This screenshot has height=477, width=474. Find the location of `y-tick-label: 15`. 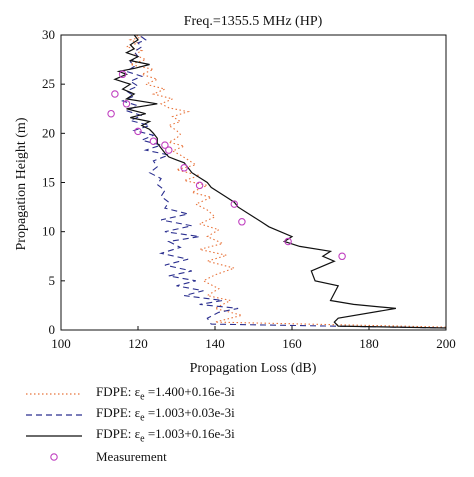

y-tick-label: 15 is located at coordinates (48, 182).